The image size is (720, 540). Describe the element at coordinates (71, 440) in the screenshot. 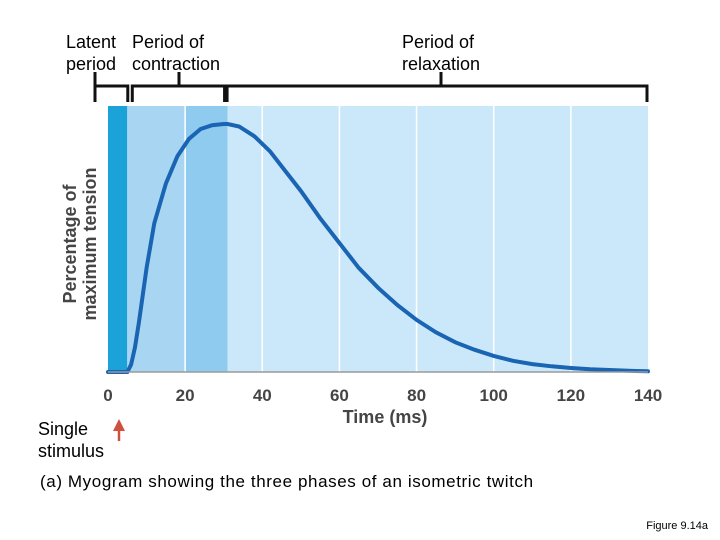

I see `stimulus-label: Single stimulus` at that location.